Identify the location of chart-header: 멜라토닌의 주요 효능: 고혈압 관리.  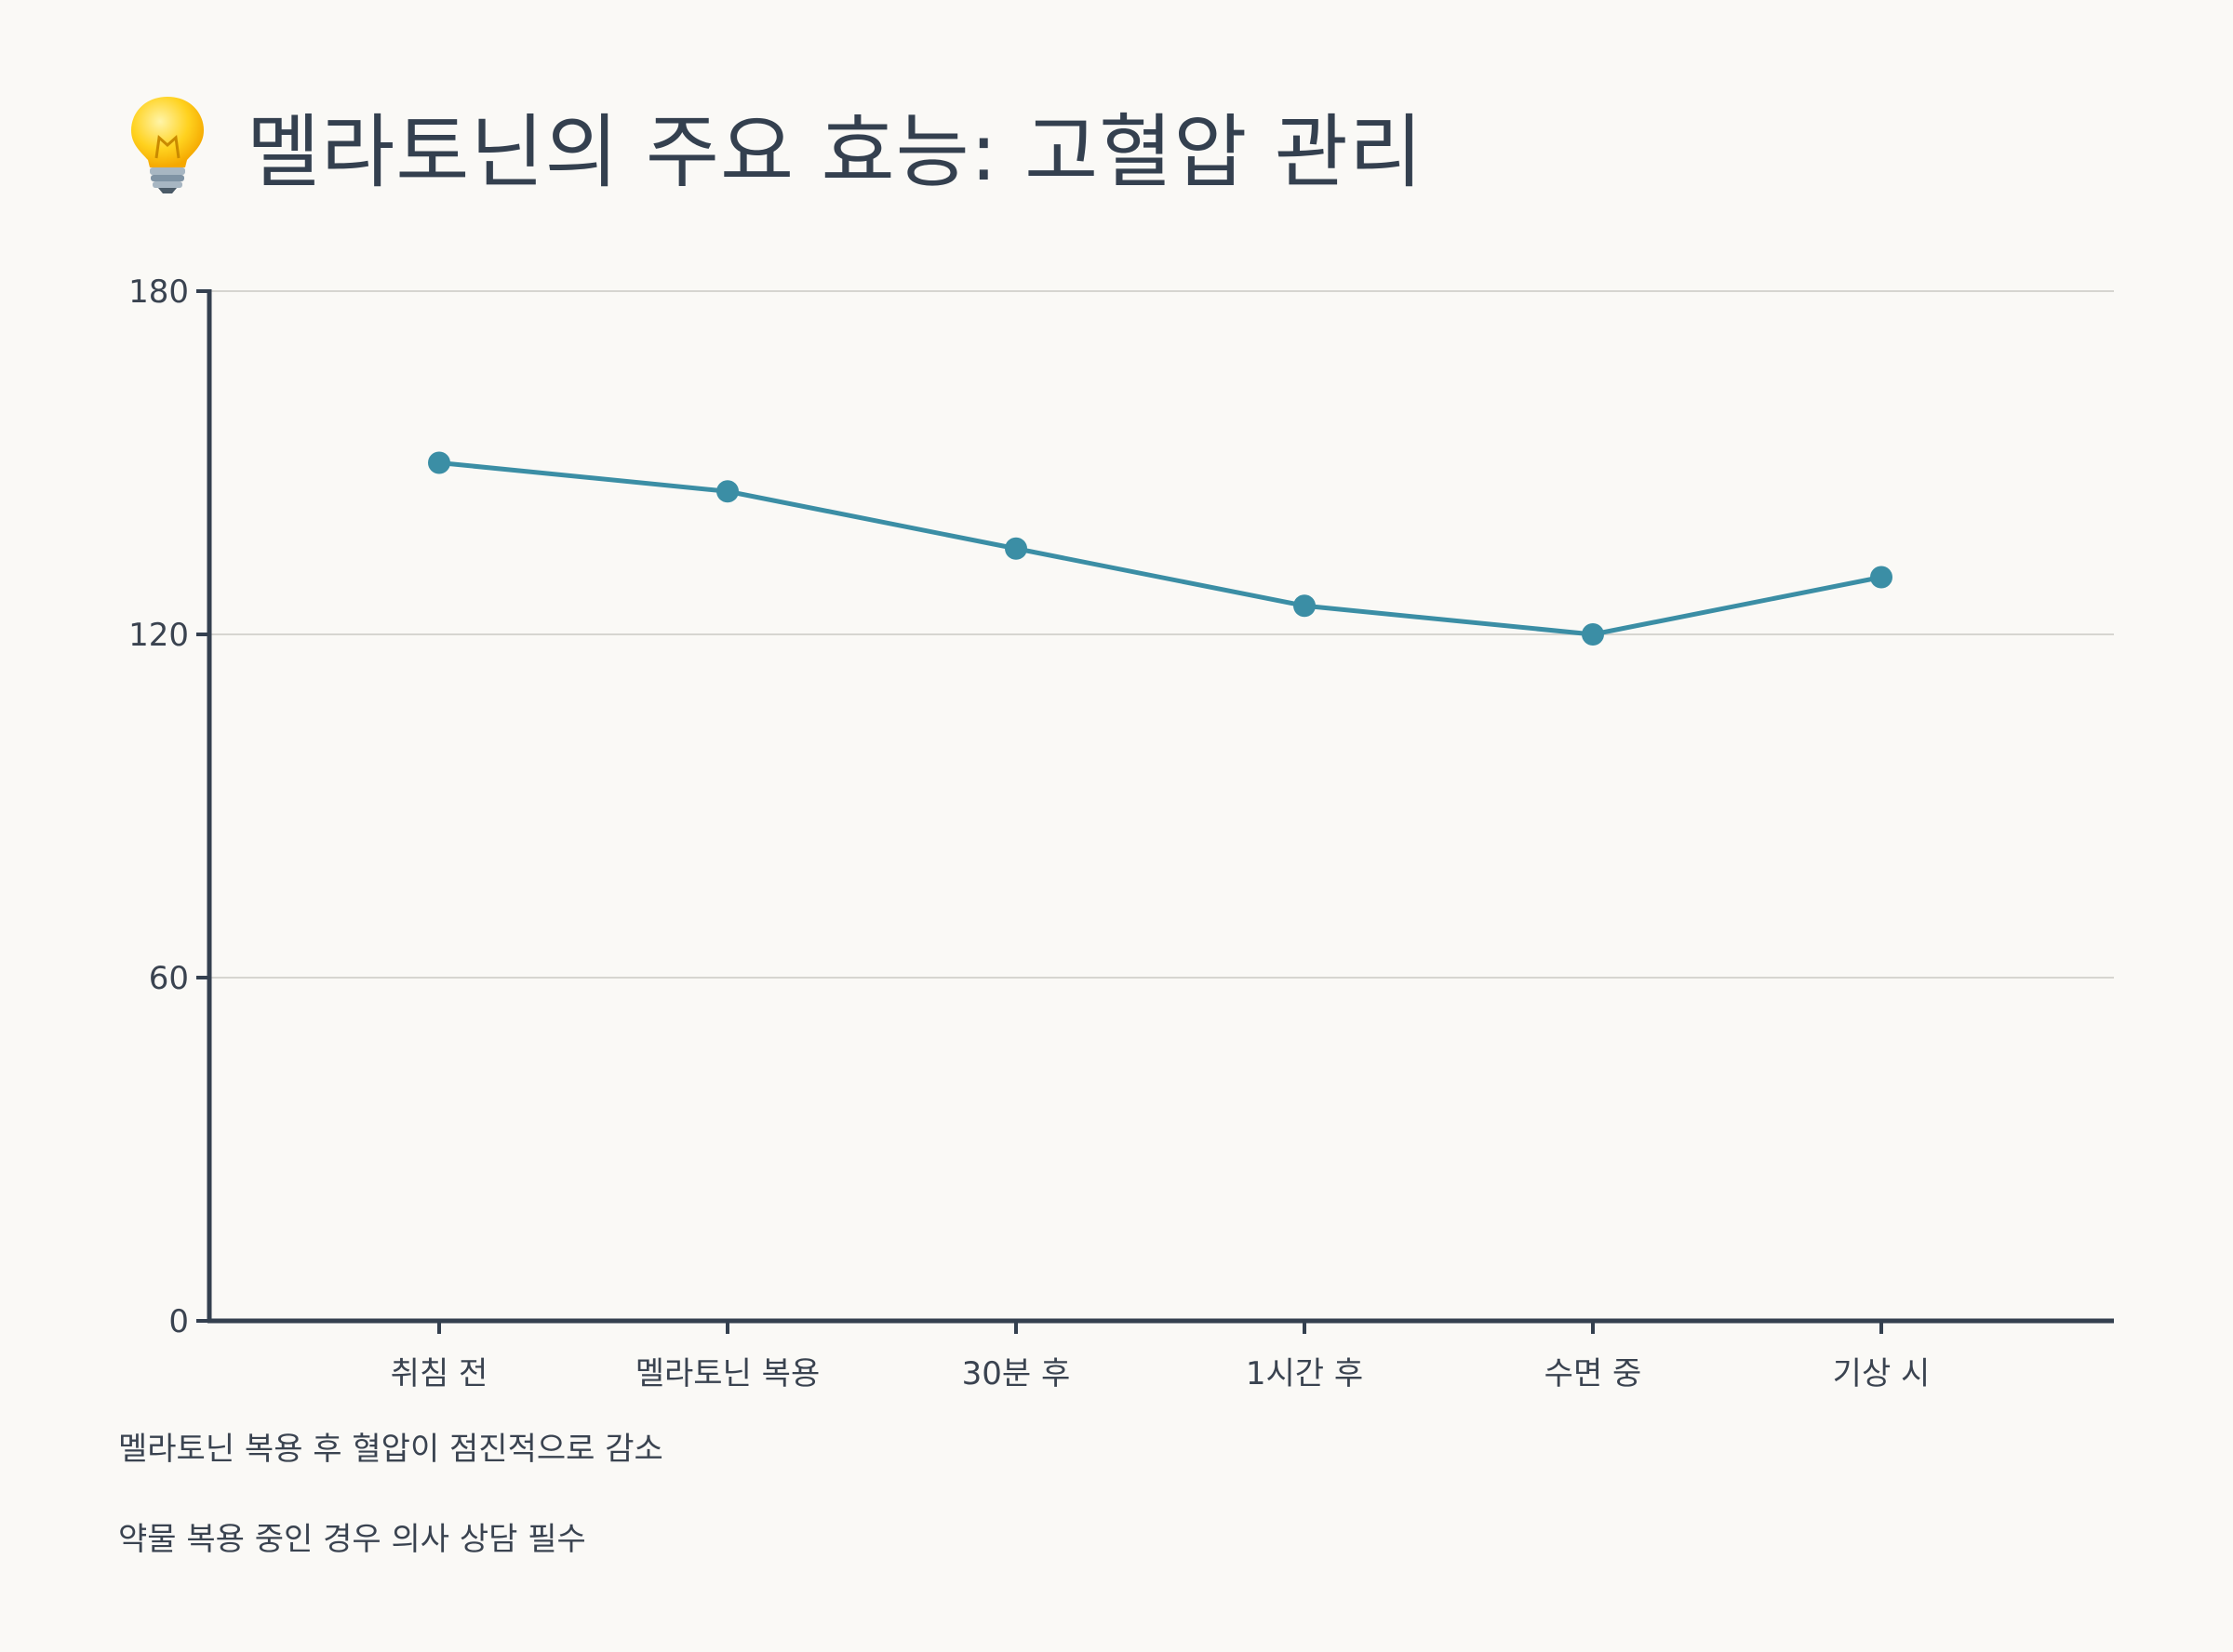
(775, 144).